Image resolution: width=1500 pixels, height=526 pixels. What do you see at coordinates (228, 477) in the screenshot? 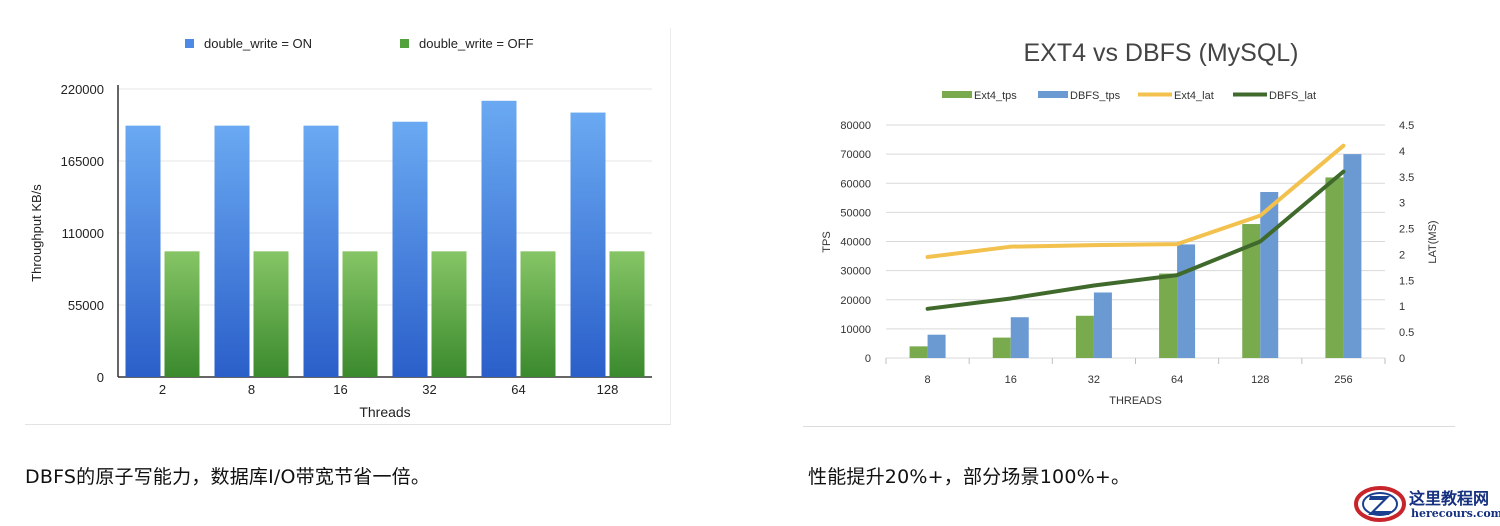
I see `caption-left: DBFS的原子写能力，数据库I/O带宽节省一倍。` at bounding box center [228, 477].